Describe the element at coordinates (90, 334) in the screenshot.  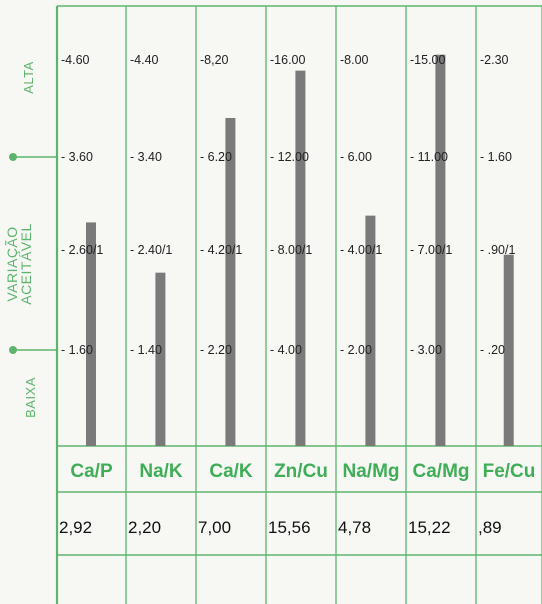
I see `bar-ca-p` at that location.